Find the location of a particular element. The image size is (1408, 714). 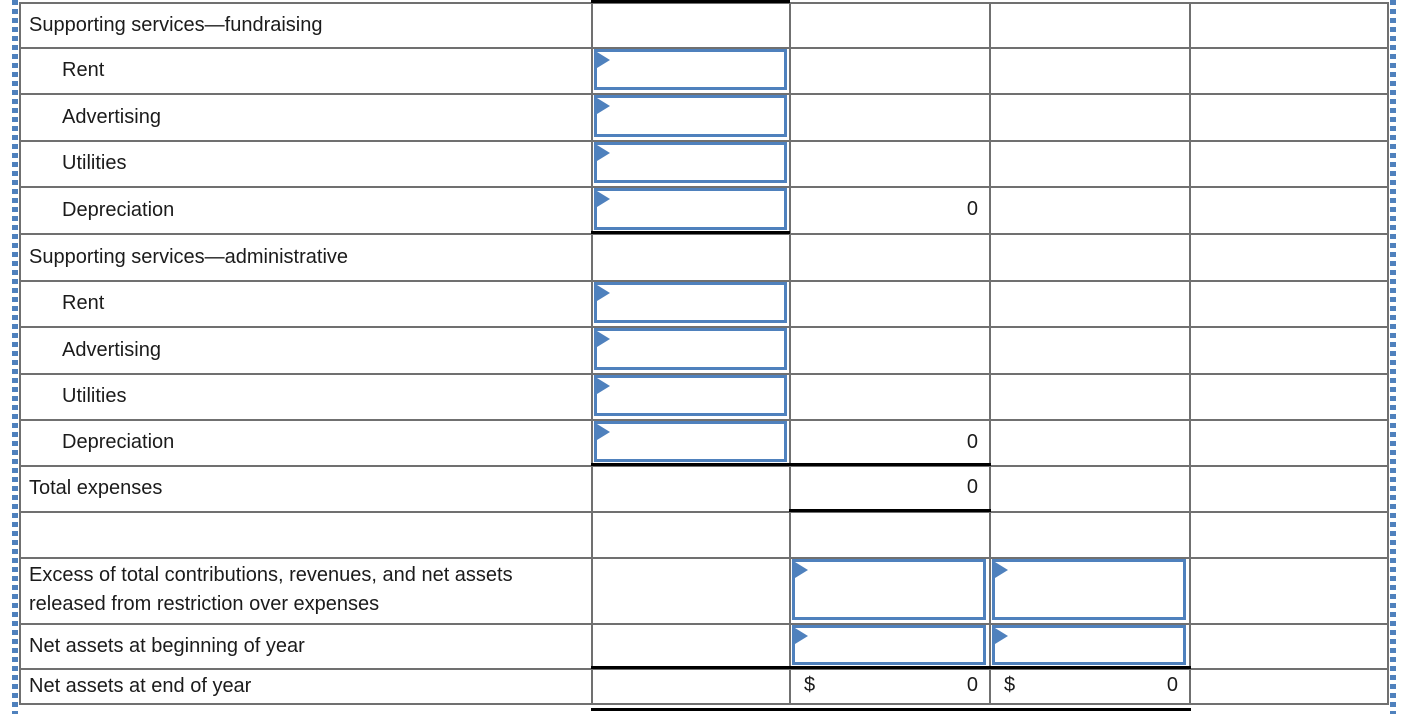

row-label-rent-fundraising: Rent is located at coordinates (83, 70).